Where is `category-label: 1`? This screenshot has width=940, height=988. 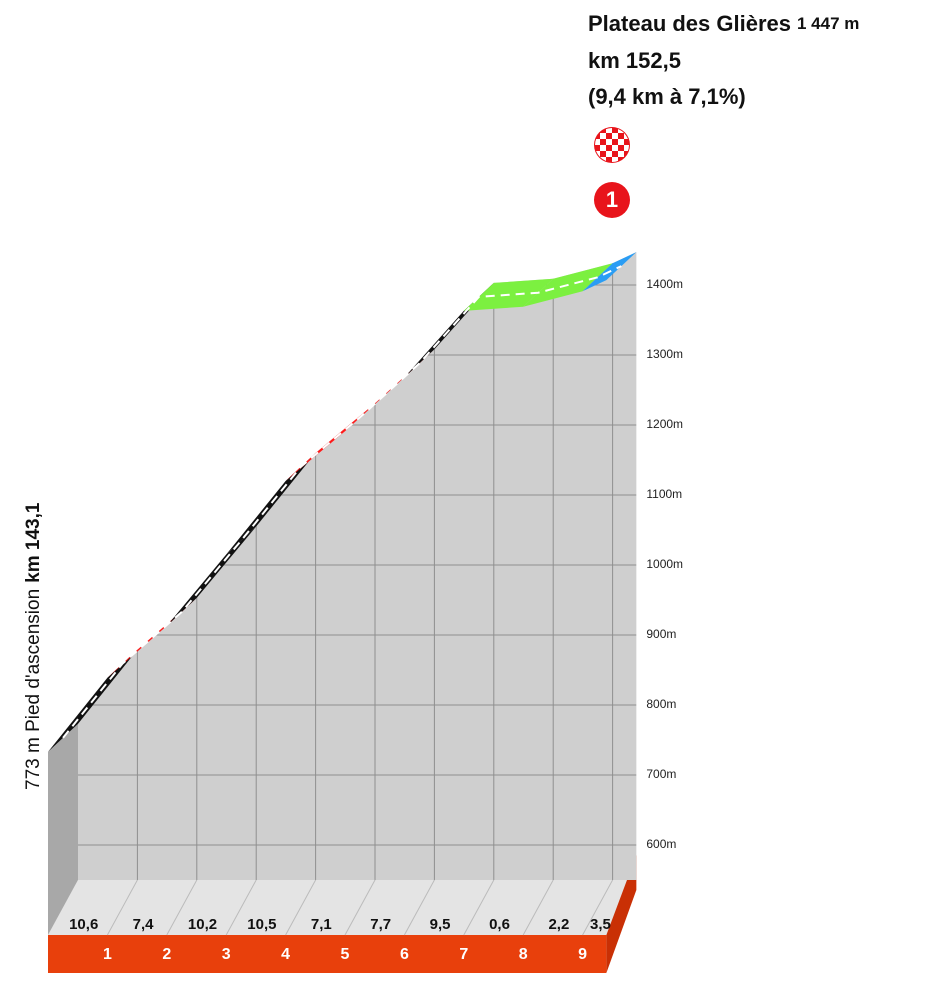
category-label: 1 is located at coordinates (612, 199).